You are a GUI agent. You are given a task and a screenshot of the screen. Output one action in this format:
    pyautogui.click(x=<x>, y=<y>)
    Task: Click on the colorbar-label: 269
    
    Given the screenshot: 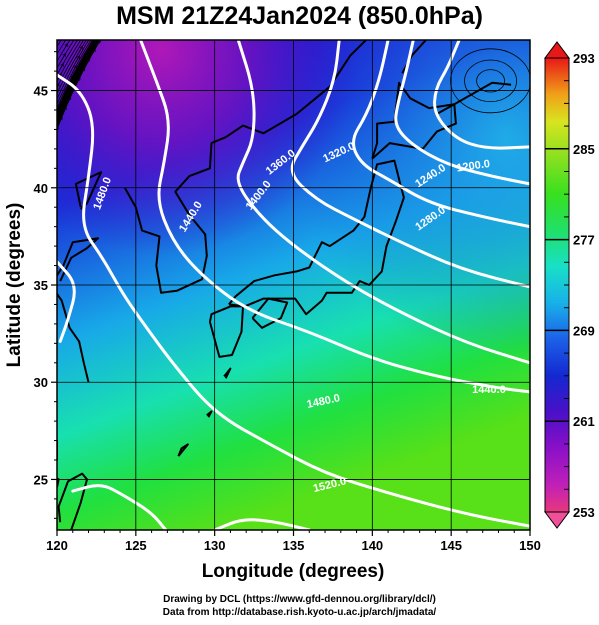 What is the action you would take?
    pyautogui.click(x=584, y=330)
    